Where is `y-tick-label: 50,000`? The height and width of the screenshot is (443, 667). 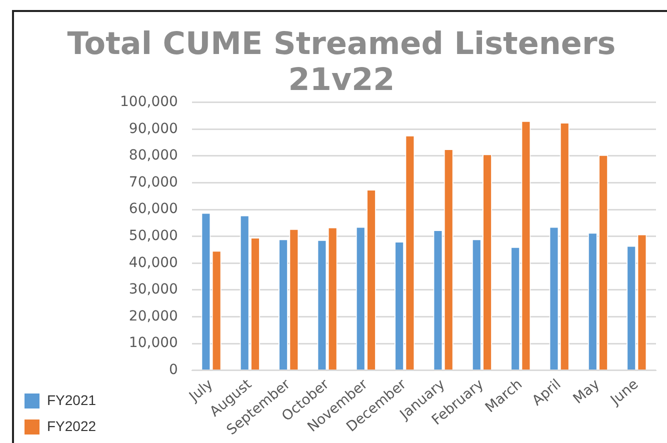 y-tick-label: 50,000 is located at coordinates (153, 236).